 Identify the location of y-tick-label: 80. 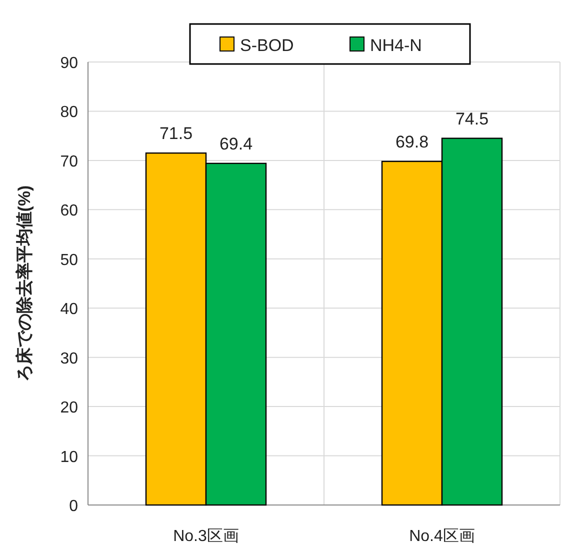
(69, 113).